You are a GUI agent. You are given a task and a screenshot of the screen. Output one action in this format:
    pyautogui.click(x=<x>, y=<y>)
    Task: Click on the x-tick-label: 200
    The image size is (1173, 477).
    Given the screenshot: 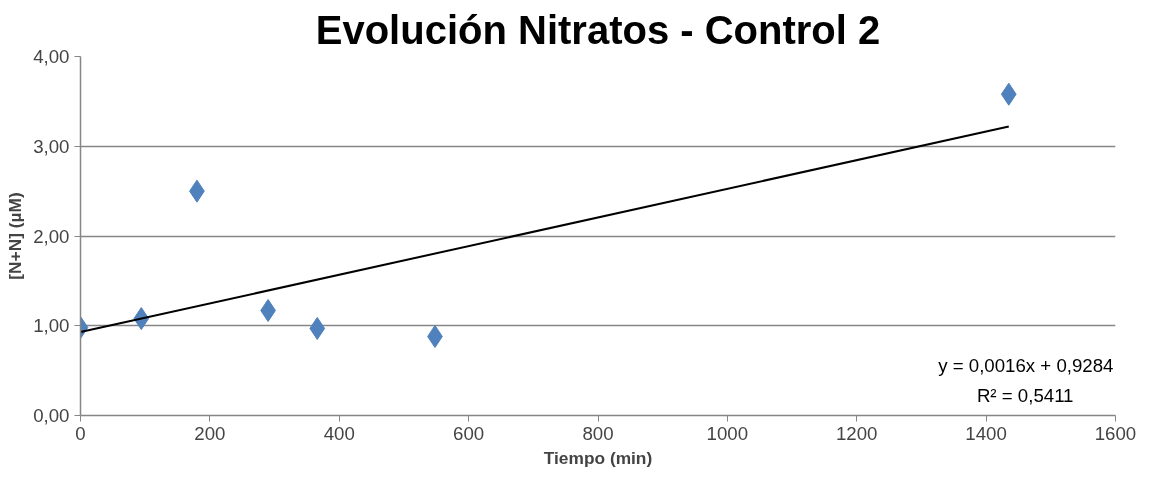 What is the action you would take?
    pyautogui.click(x=210, y=433)
    